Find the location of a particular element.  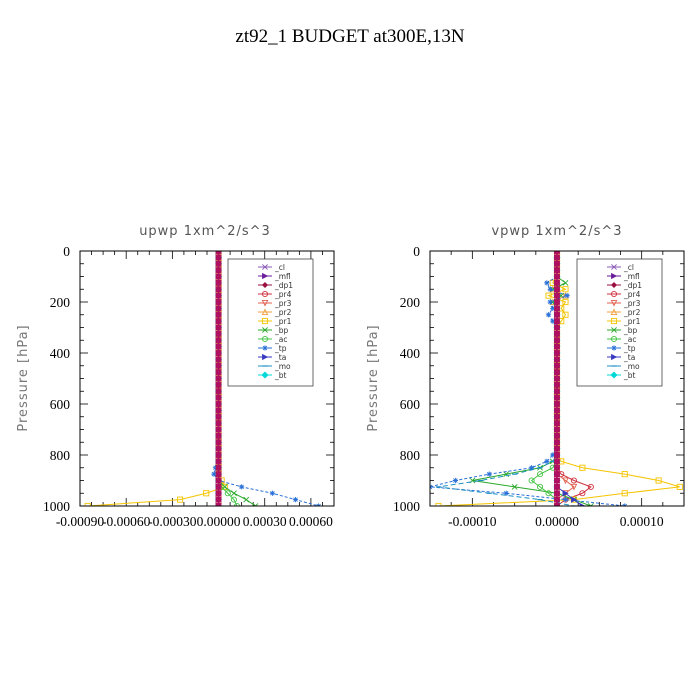

x-tick-label: -0.00010 is located at coordinates (472, 521).